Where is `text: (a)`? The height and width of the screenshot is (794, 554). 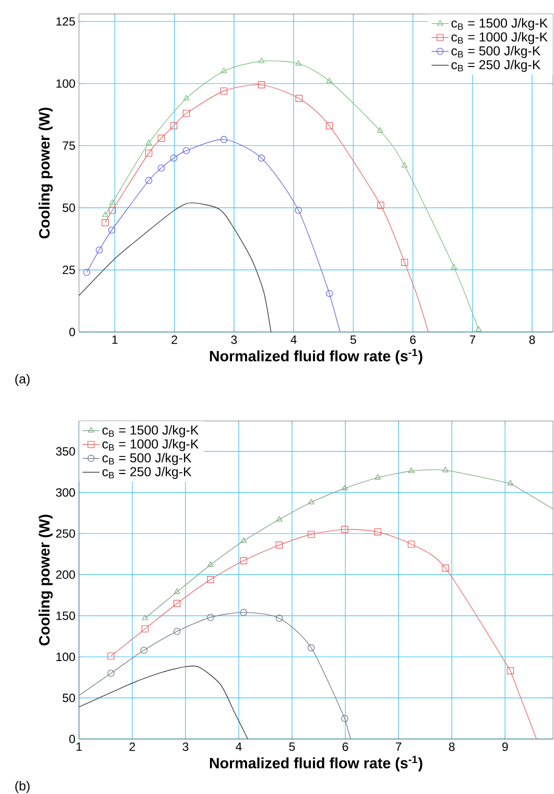
text: (a) is located at coordinates (22, 380).